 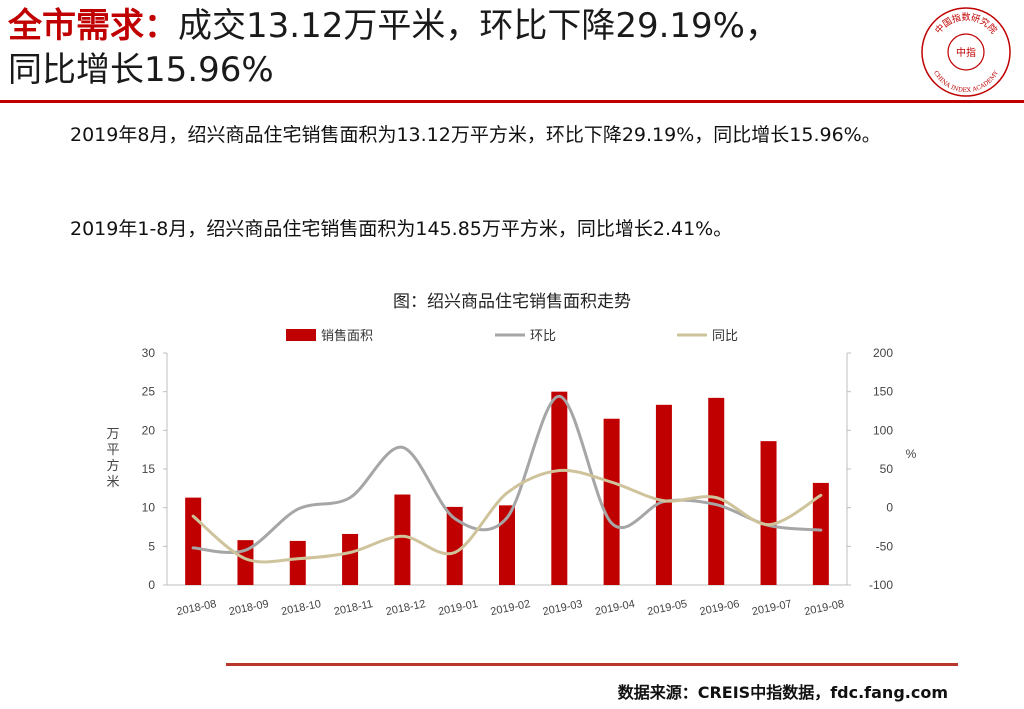 I want to click on x-tick-label: 2019-05, so click(x=667, y=608).